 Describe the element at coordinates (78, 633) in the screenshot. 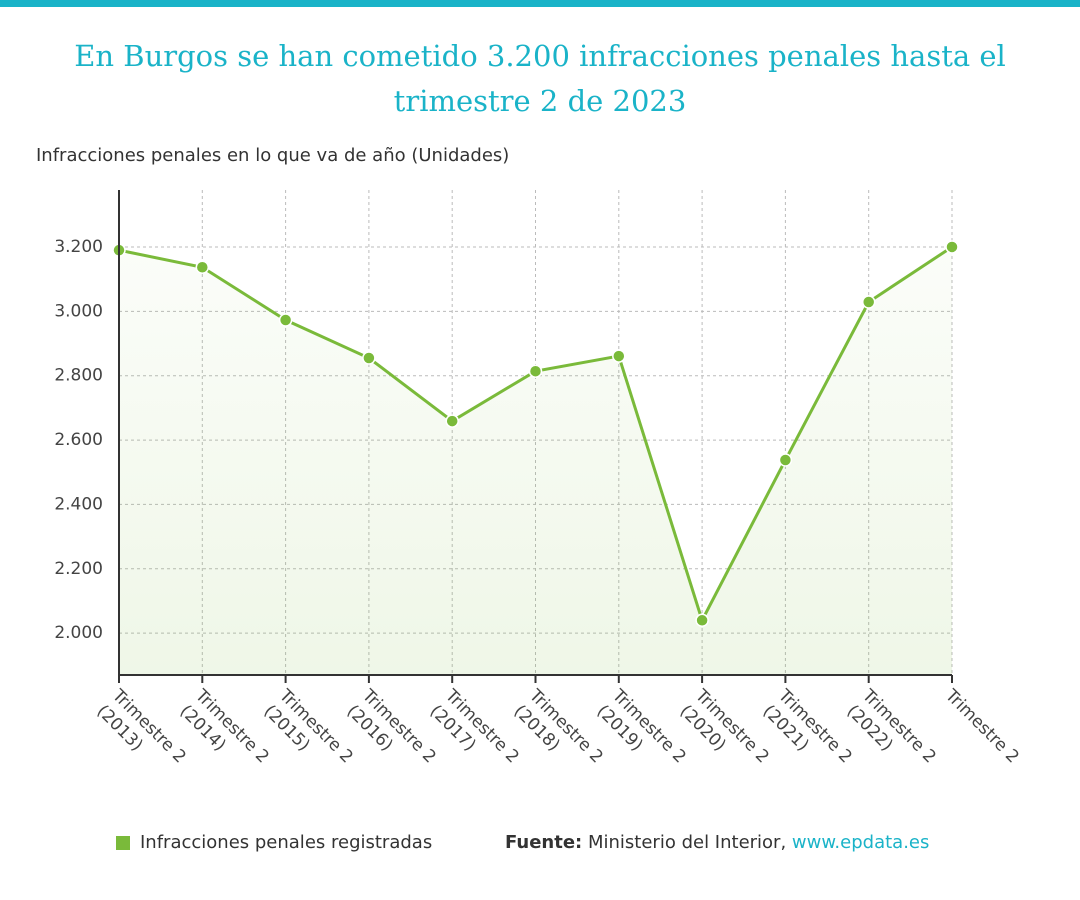

I see `y-tick-label: 2.000` at that location.